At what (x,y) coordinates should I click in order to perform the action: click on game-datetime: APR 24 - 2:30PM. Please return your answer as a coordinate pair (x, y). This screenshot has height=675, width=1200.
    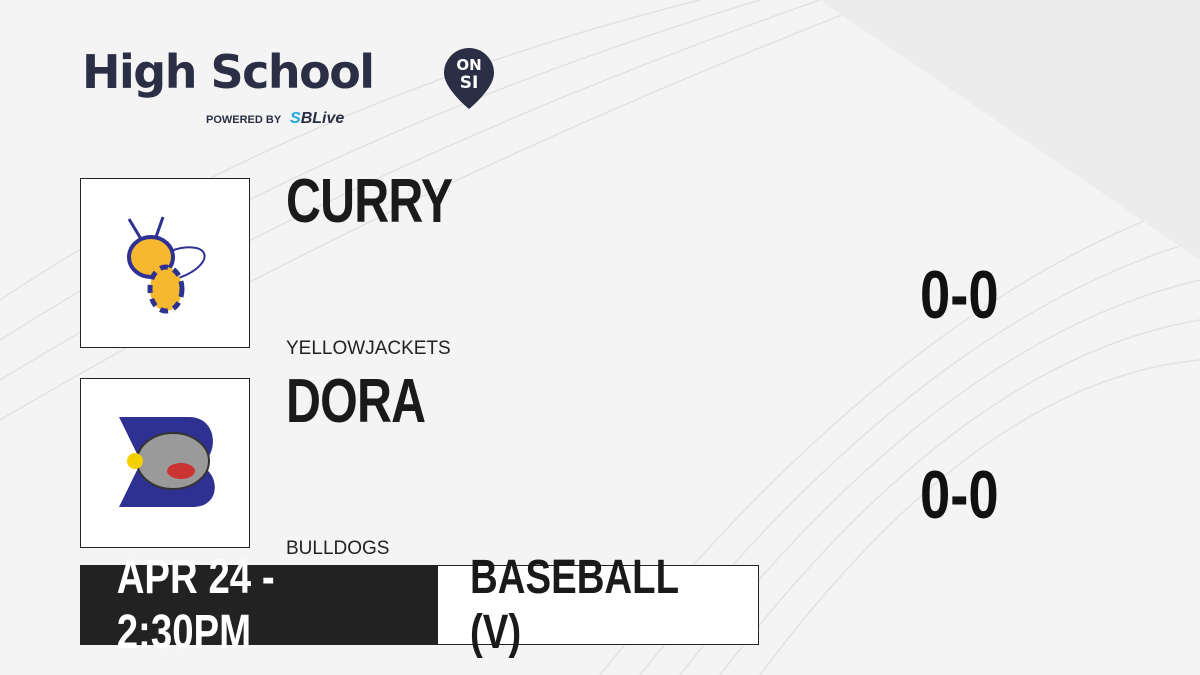
    Looking at the image, I should click on (259, 605).